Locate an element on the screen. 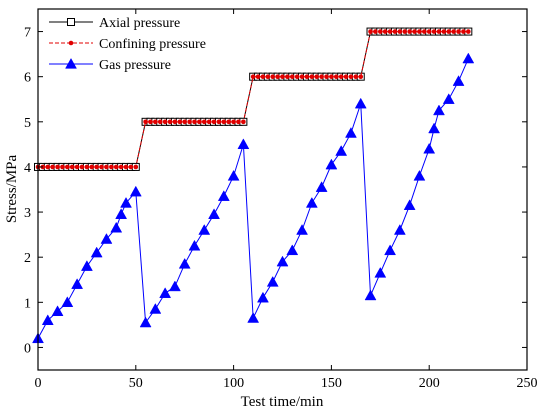  x-axis-title: Test time/min is located at coordinates (282, 402).